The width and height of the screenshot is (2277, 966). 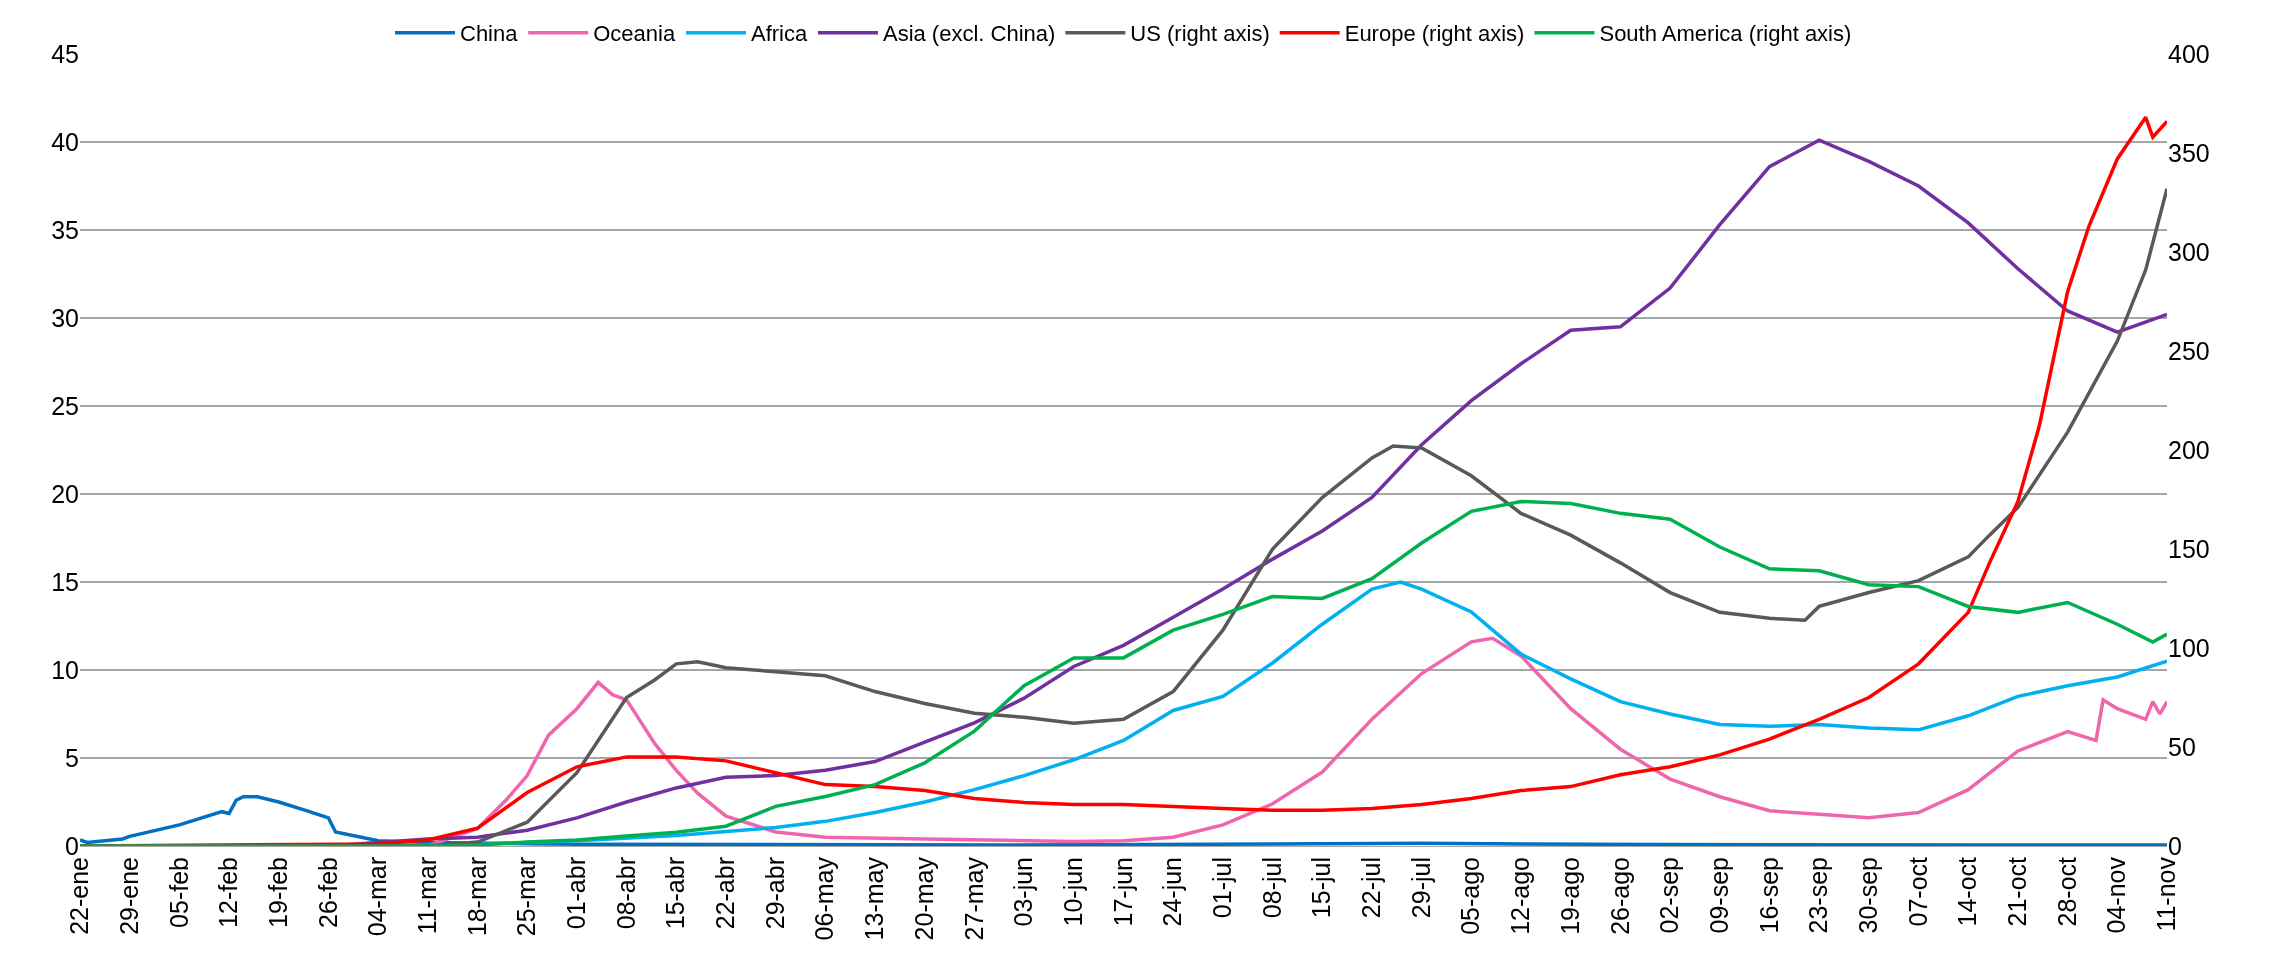 I want to click on x-tick-label: 15-abr, so click(x=675, y=893).